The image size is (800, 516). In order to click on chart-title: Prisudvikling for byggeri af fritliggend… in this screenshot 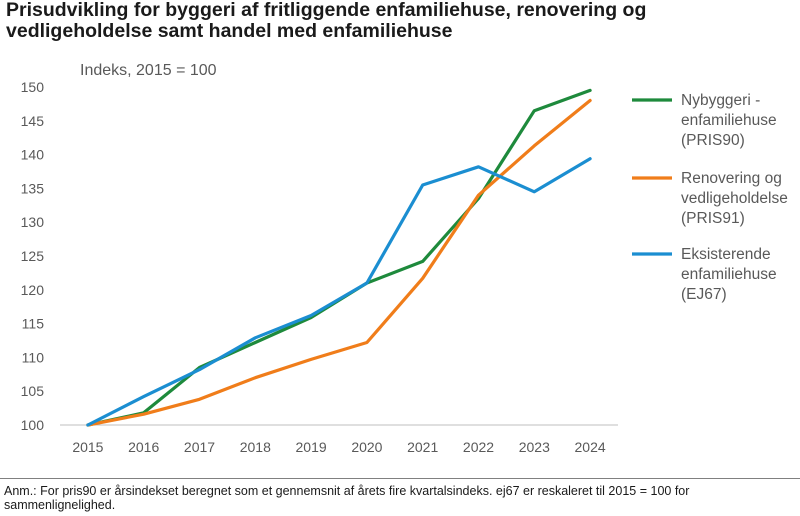, I will do `click(356, 21)`.